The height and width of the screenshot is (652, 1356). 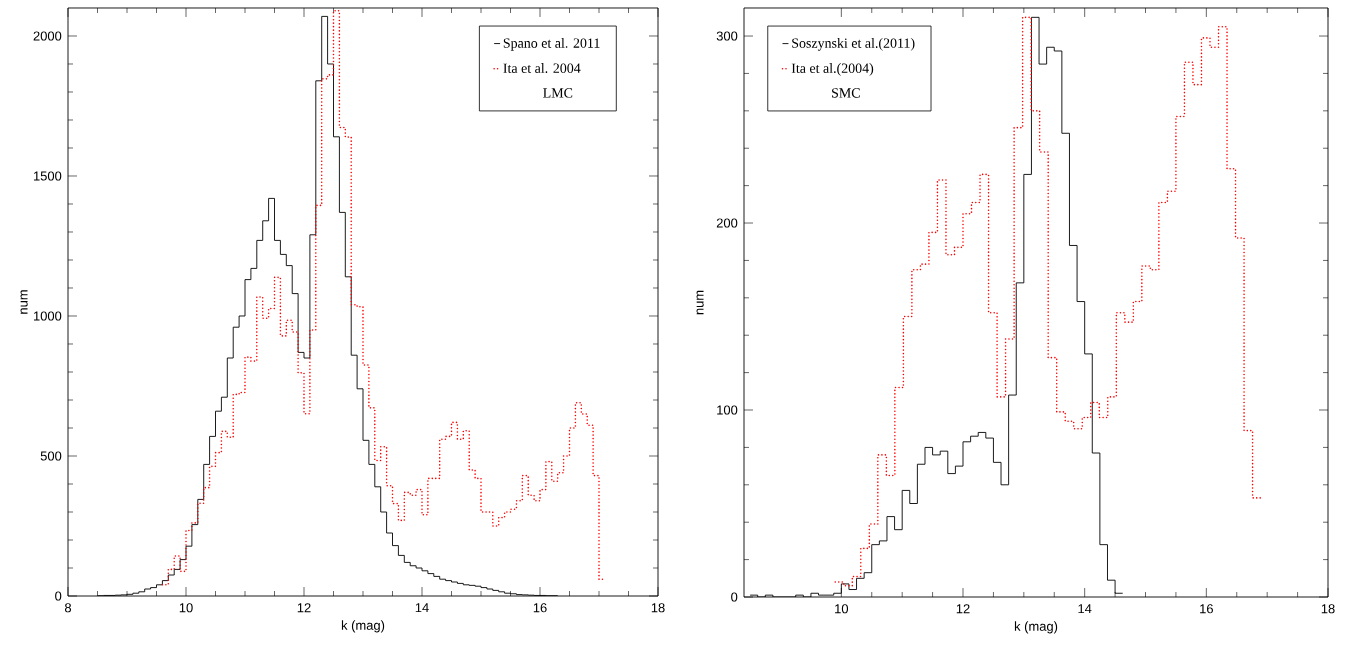 What do you see at coordinates (47, 176) in the screenshot?
I see `y-tick-label: 1500` at bounding box center [47, 176].